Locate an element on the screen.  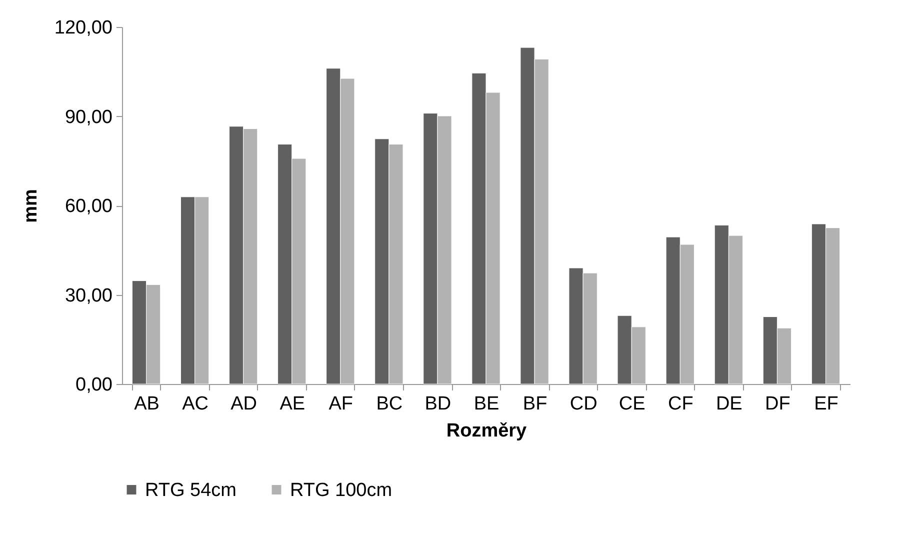
legend-label: RTG 54cm is located at coordinates (191, 490).